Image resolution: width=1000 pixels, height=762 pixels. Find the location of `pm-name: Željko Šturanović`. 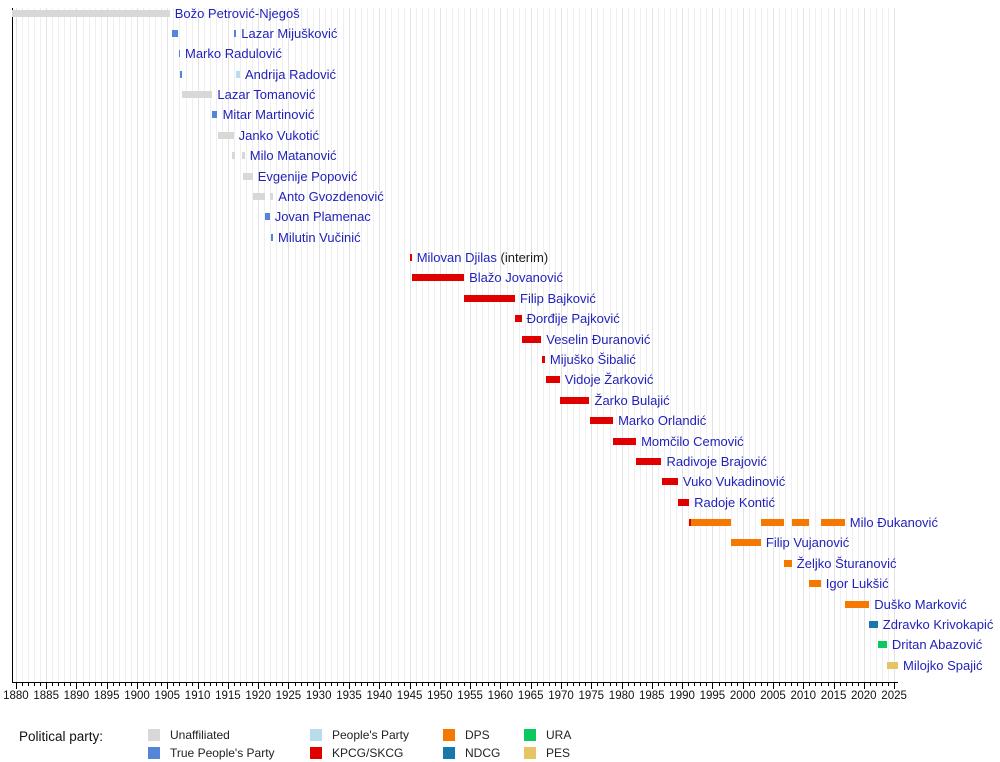

pm-name: Željko Šturanović is located at coordinates (846, 563).